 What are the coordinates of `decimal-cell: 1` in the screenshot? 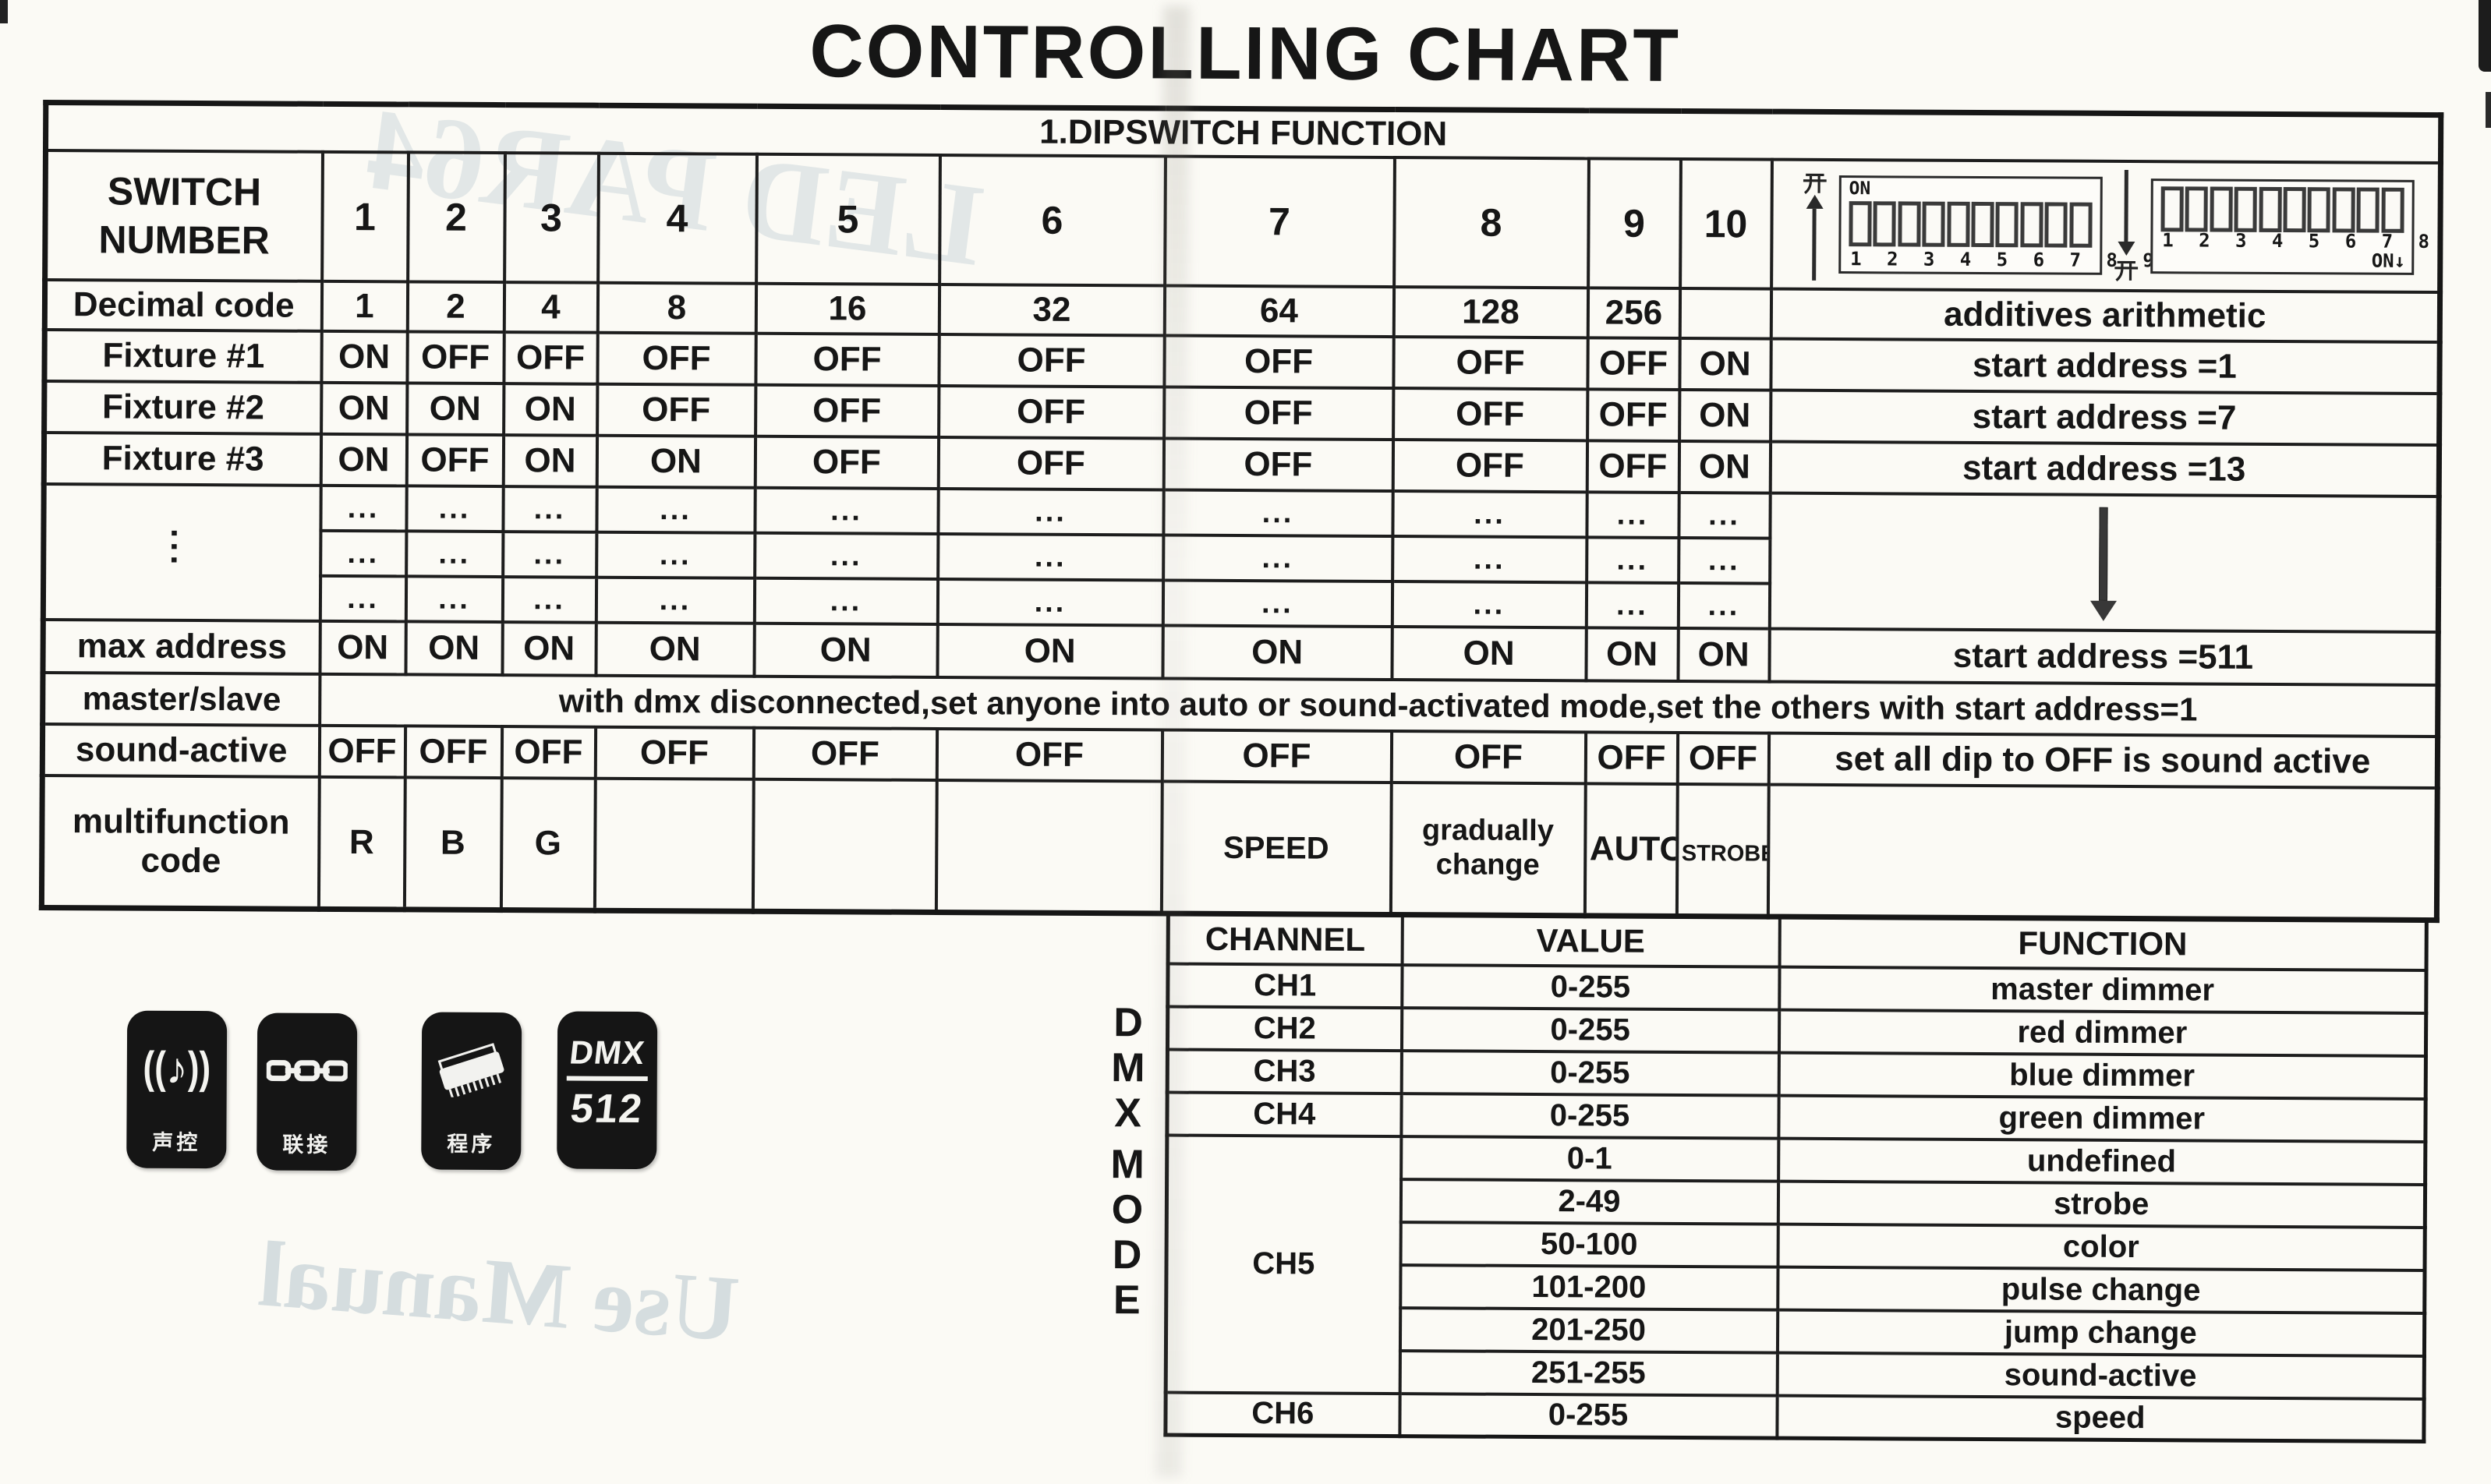 It's located at (364, 306).